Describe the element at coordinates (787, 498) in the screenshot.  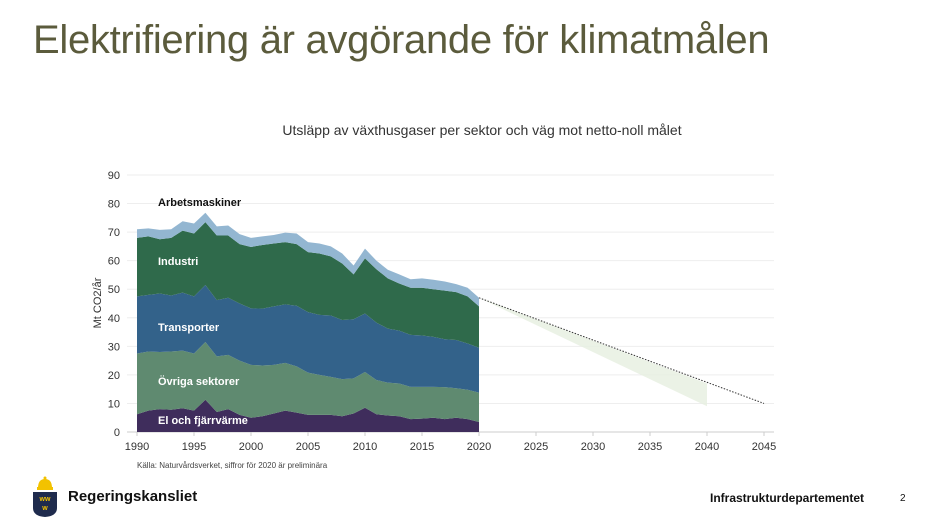
I see `department-name: Infrastrukturdepartementet` at that location.